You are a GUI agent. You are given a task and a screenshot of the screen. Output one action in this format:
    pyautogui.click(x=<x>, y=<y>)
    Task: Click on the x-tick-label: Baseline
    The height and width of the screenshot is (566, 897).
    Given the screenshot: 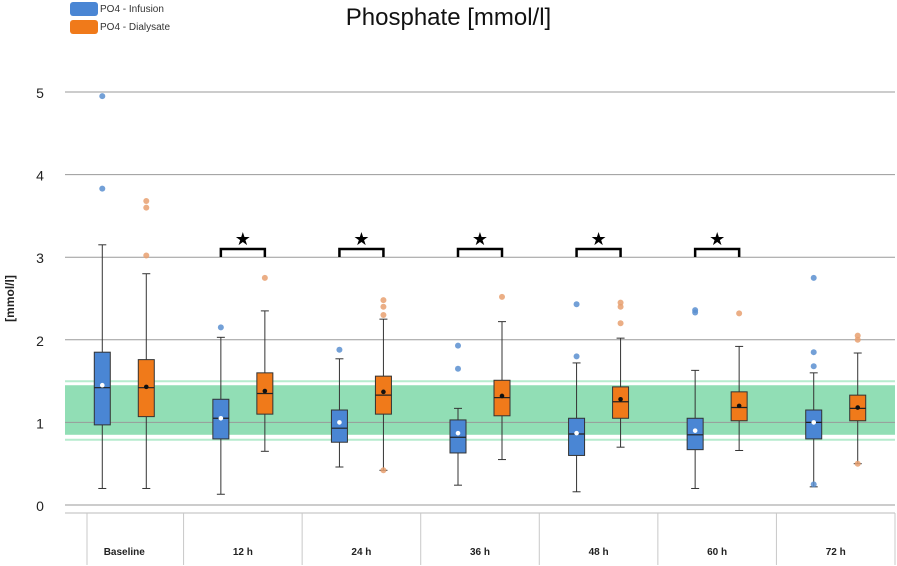 What is the action you would take?
    pyautogui.click(x=125, y=552)
    